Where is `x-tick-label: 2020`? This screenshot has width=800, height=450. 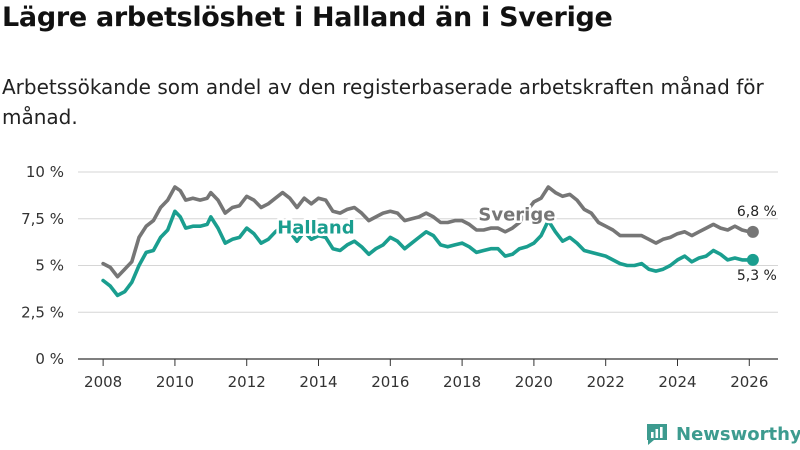 x-tick-label: 2020 is located at coordinates (534, 382).